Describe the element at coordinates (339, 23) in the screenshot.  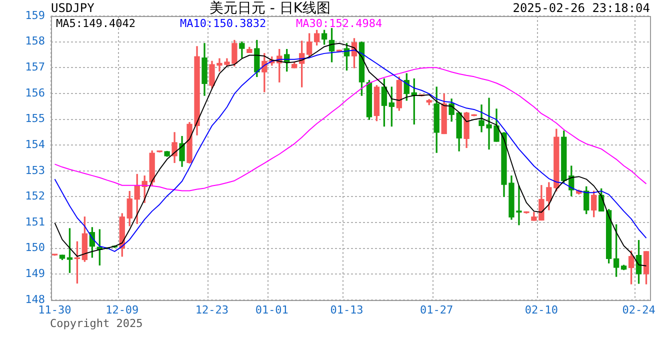
I see `text: MA30:152.4984` at that location.